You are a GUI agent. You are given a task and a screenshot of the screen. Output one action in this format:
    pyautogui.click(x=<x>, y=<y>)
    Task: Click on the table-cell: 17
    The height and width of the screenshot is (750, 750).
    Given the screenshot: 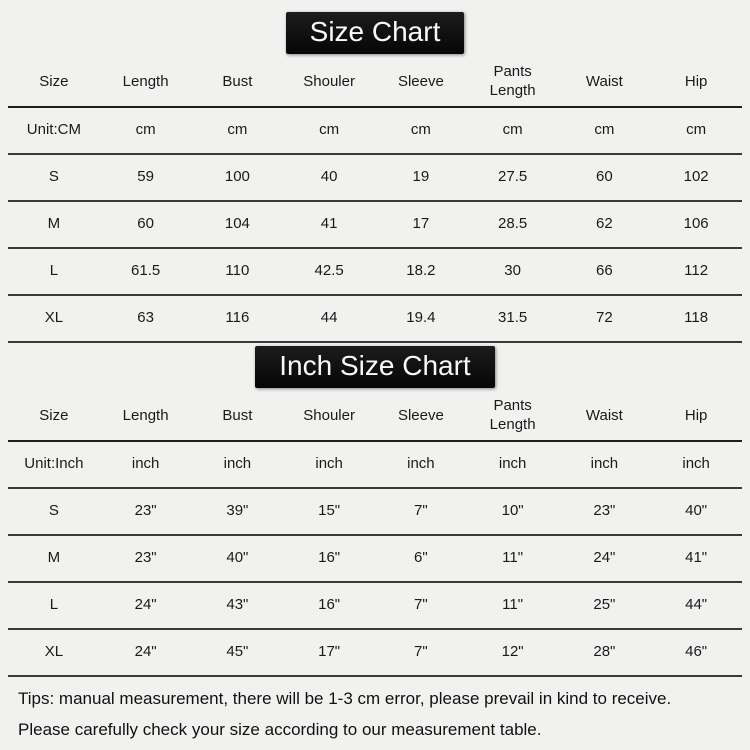 What is the action you would take?
    pyautogui.click(x=421, y=224)
    